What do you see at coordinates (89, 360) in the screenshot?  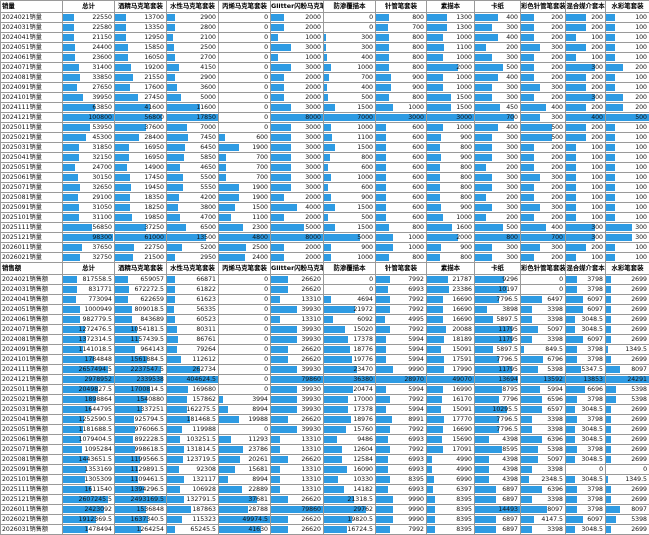 I see `value-cell: 1784848` at bounding box center [89, 360].